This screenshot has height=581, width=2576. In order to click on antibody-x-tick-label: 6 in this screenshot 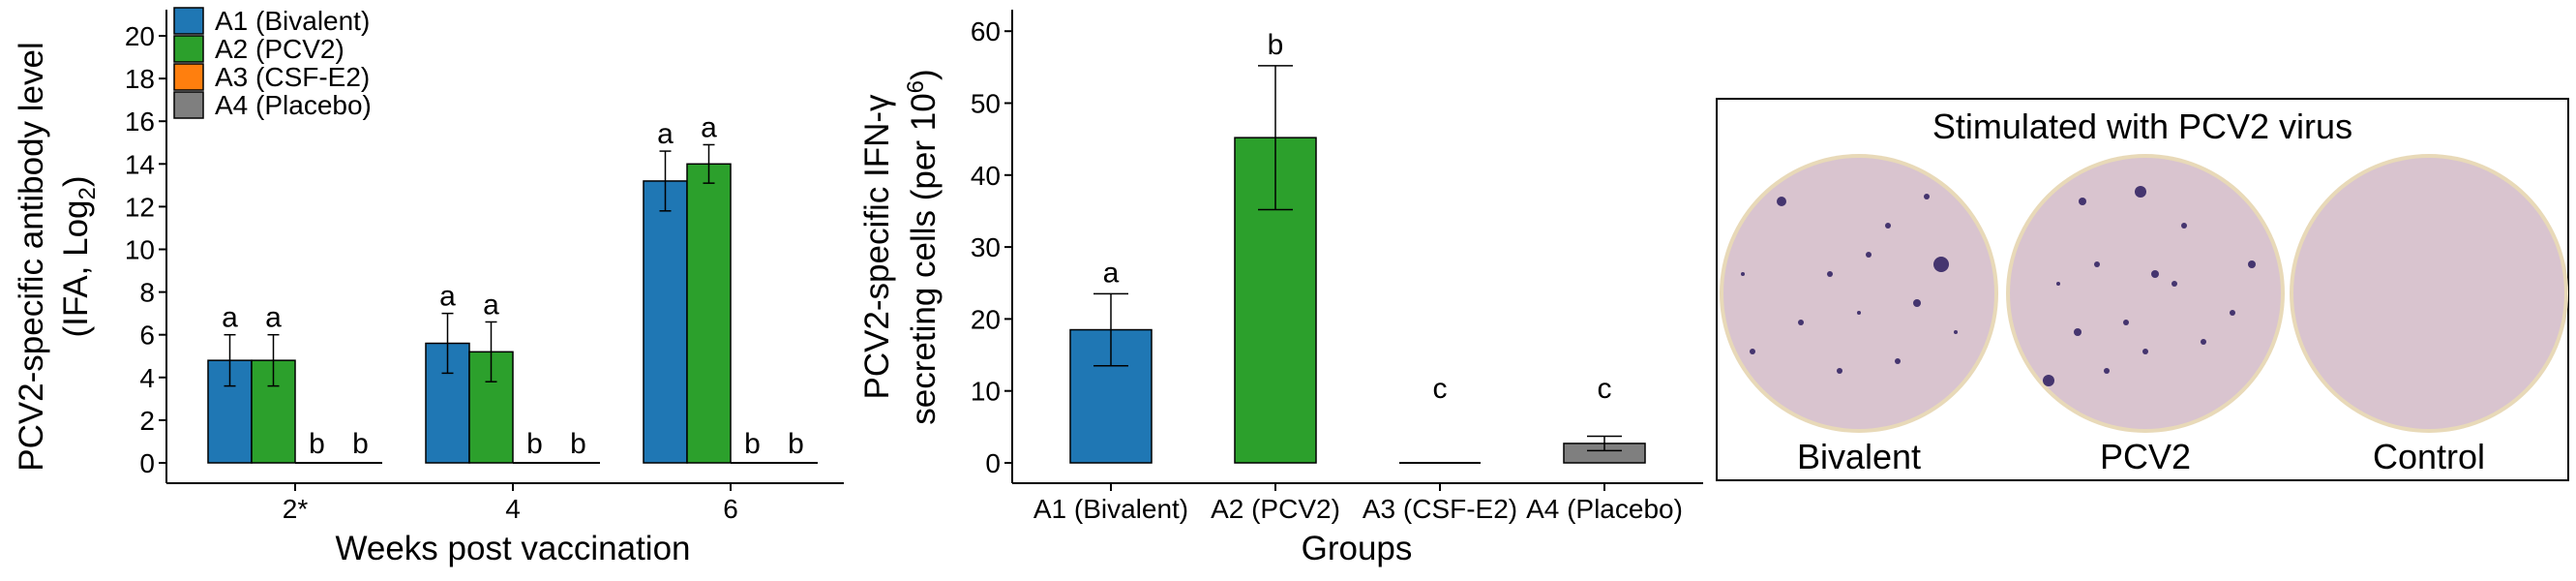, I will do `click(730, 509)`.